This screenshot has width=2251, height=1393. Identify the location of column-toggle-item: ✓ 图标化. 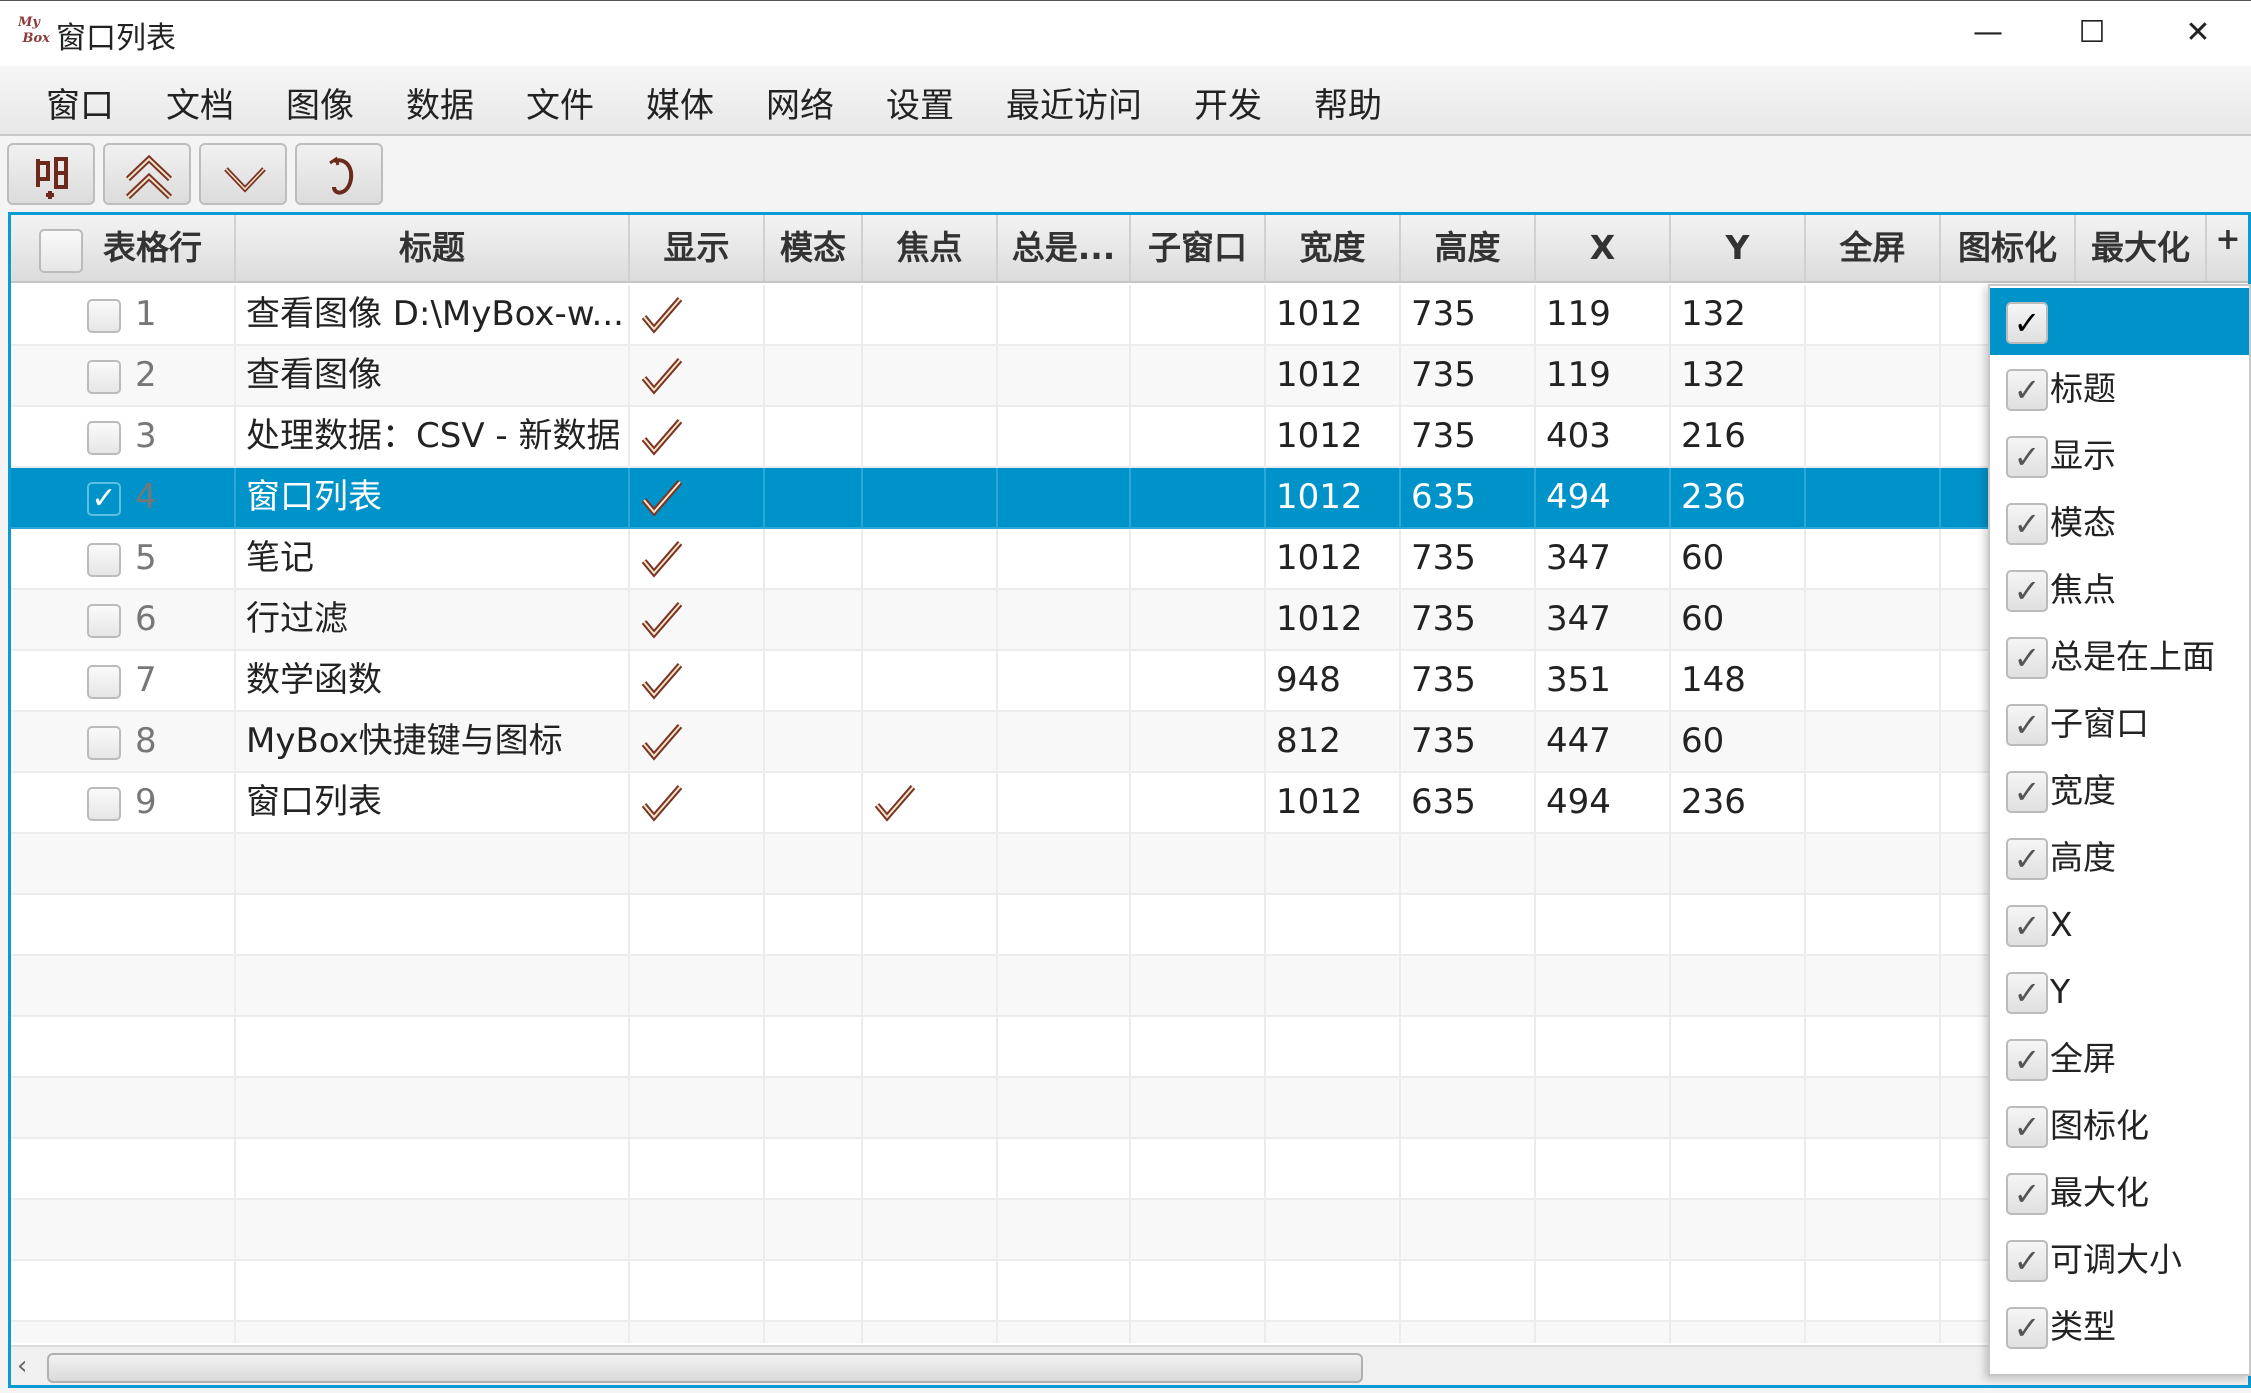
(2119, 1125).